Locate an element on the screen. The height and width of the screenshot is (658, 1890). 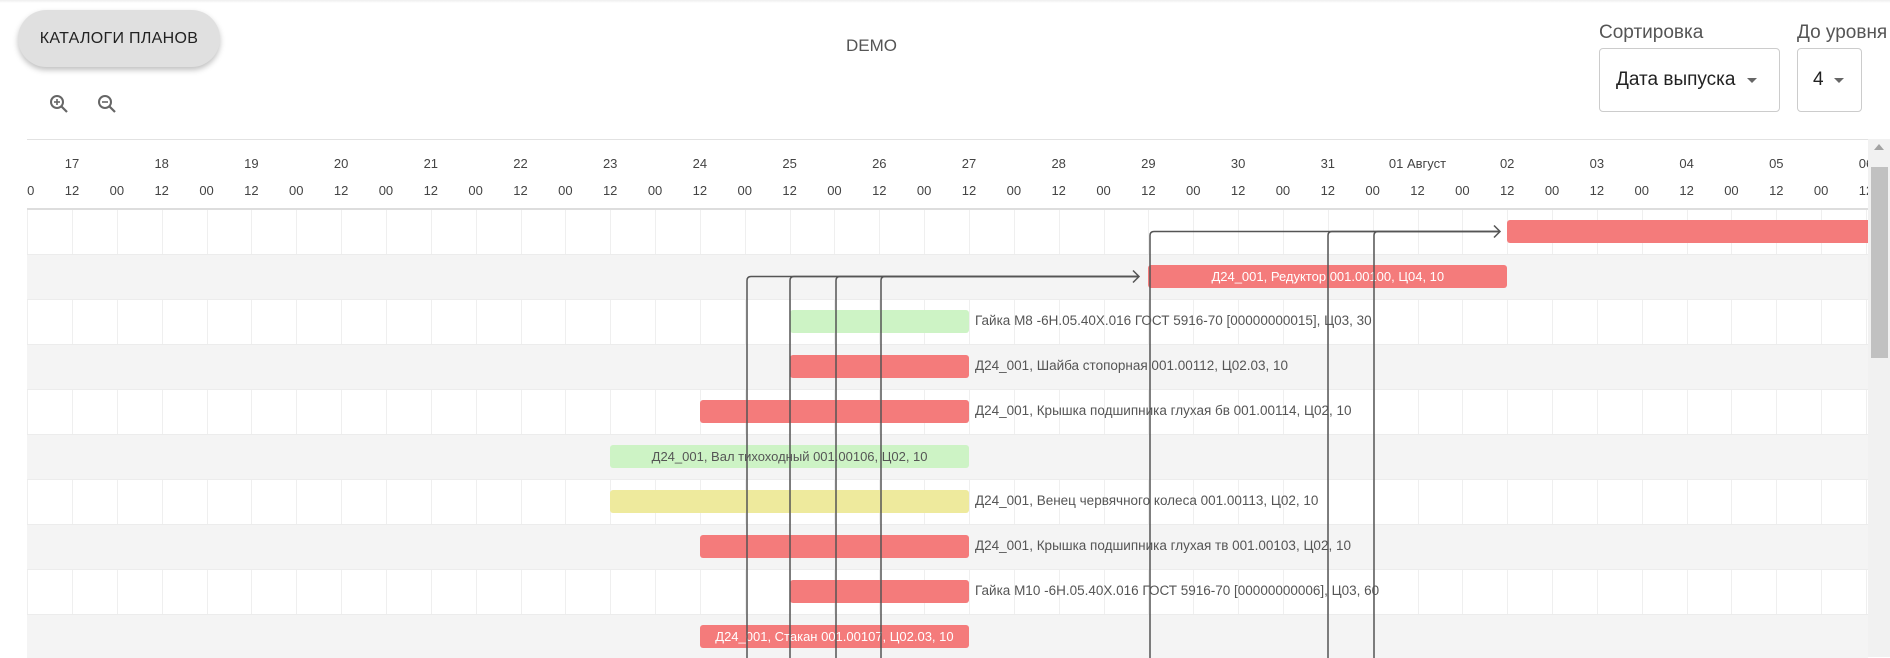
sort-select: Дата выпуска is located at coordinates (1689, 80).